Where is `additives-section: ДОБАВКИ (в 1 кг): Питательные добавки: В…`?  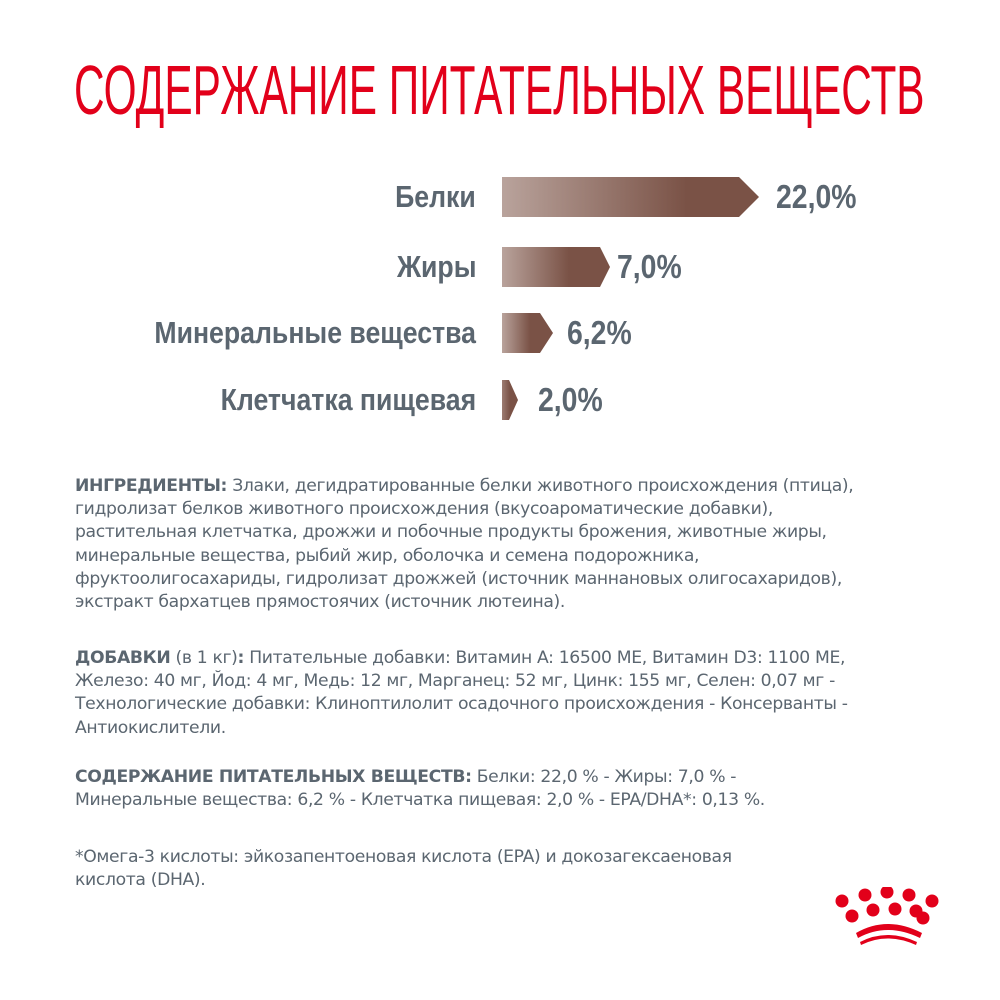
additives-section: ДОБАВКИ (в 1 кг): Питательные добавки: В… is located at coordinates (515, 693).